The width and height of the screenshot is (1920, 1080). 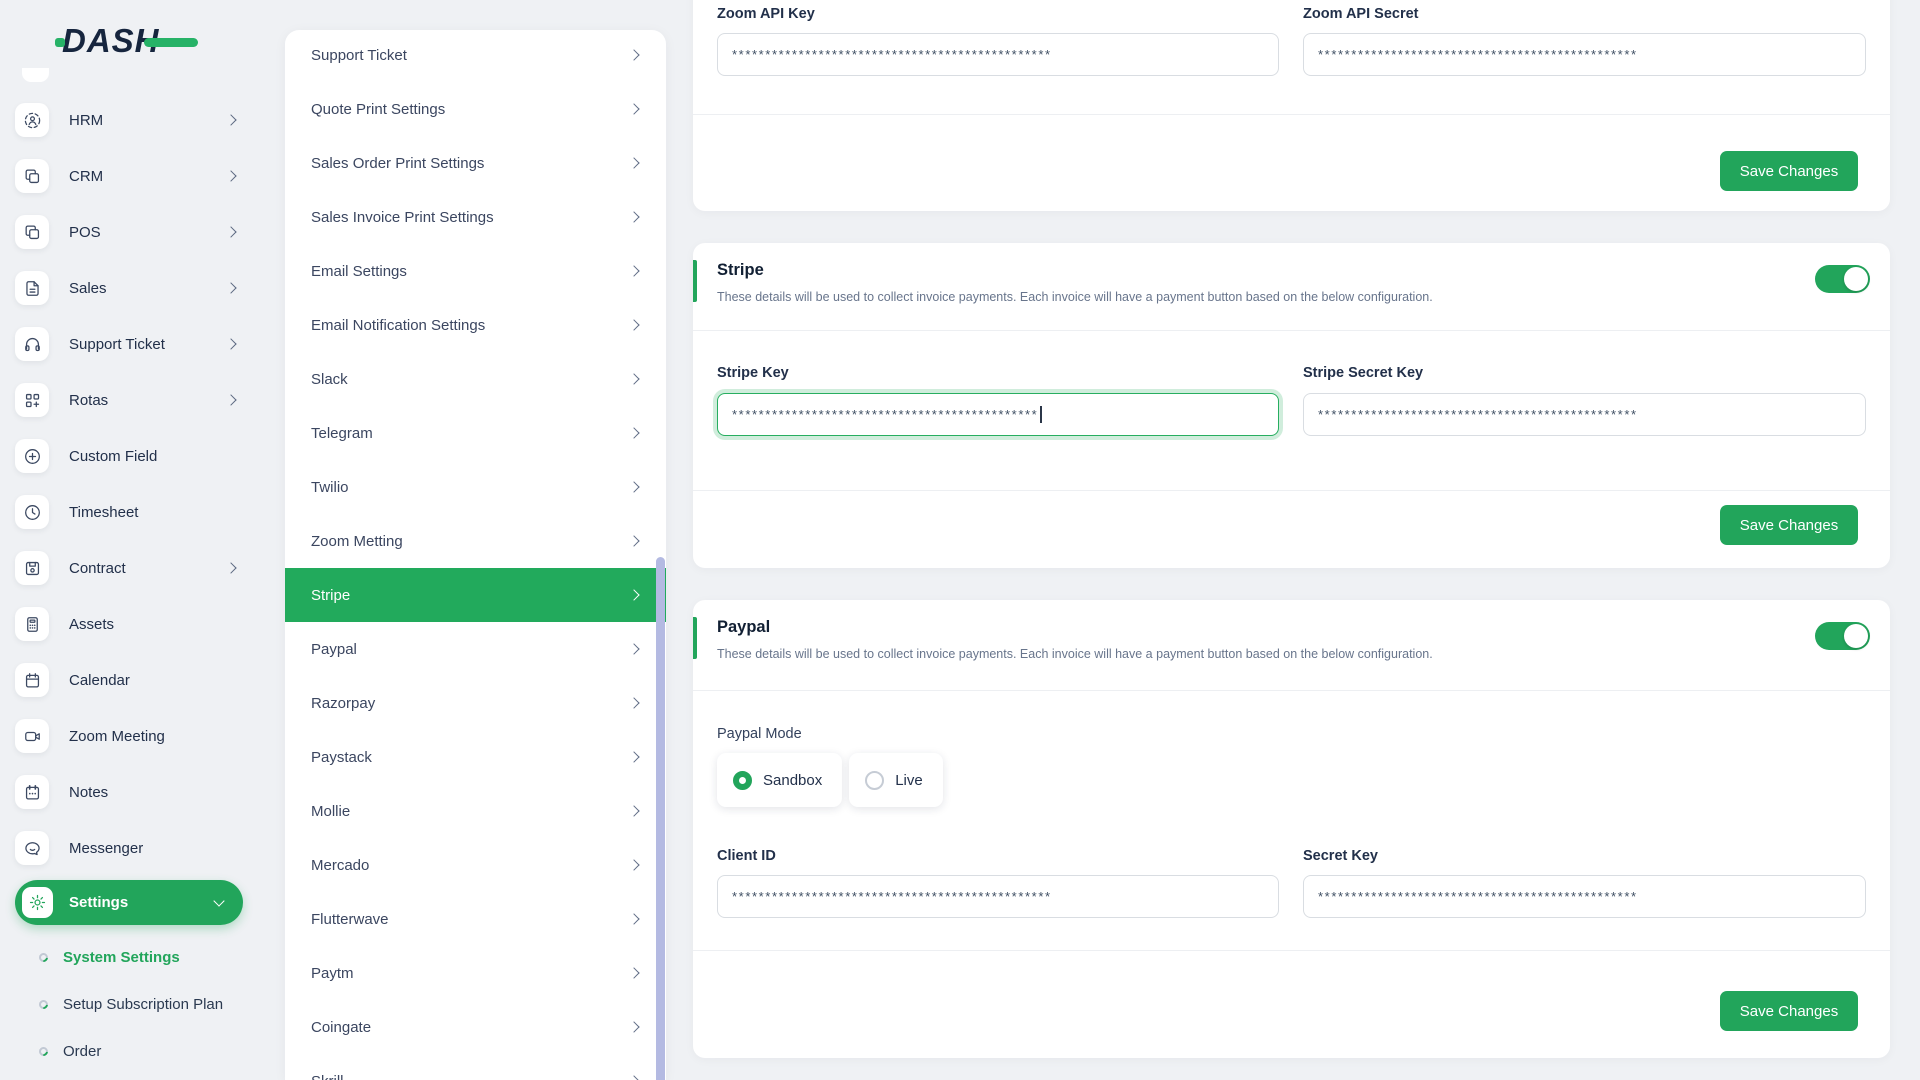 What do you see at coordinates (475, 271) in the screenshot?
I see `settings-panel-item-email-settings: Email Settings` at bounding box center [475, 271].